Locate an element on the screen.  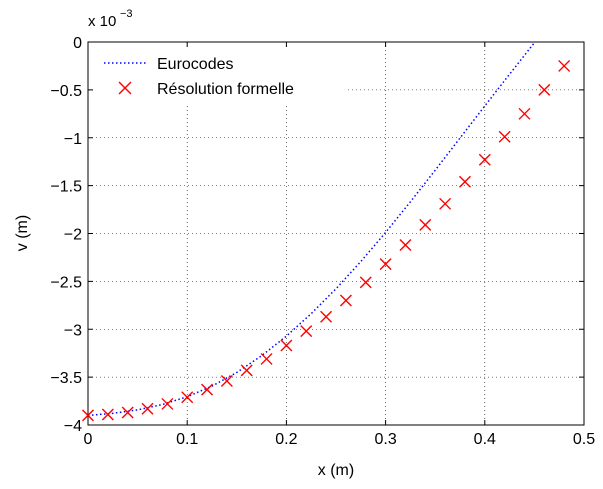
y-tick-label: −3.5 is located at coordinates (66, 378).